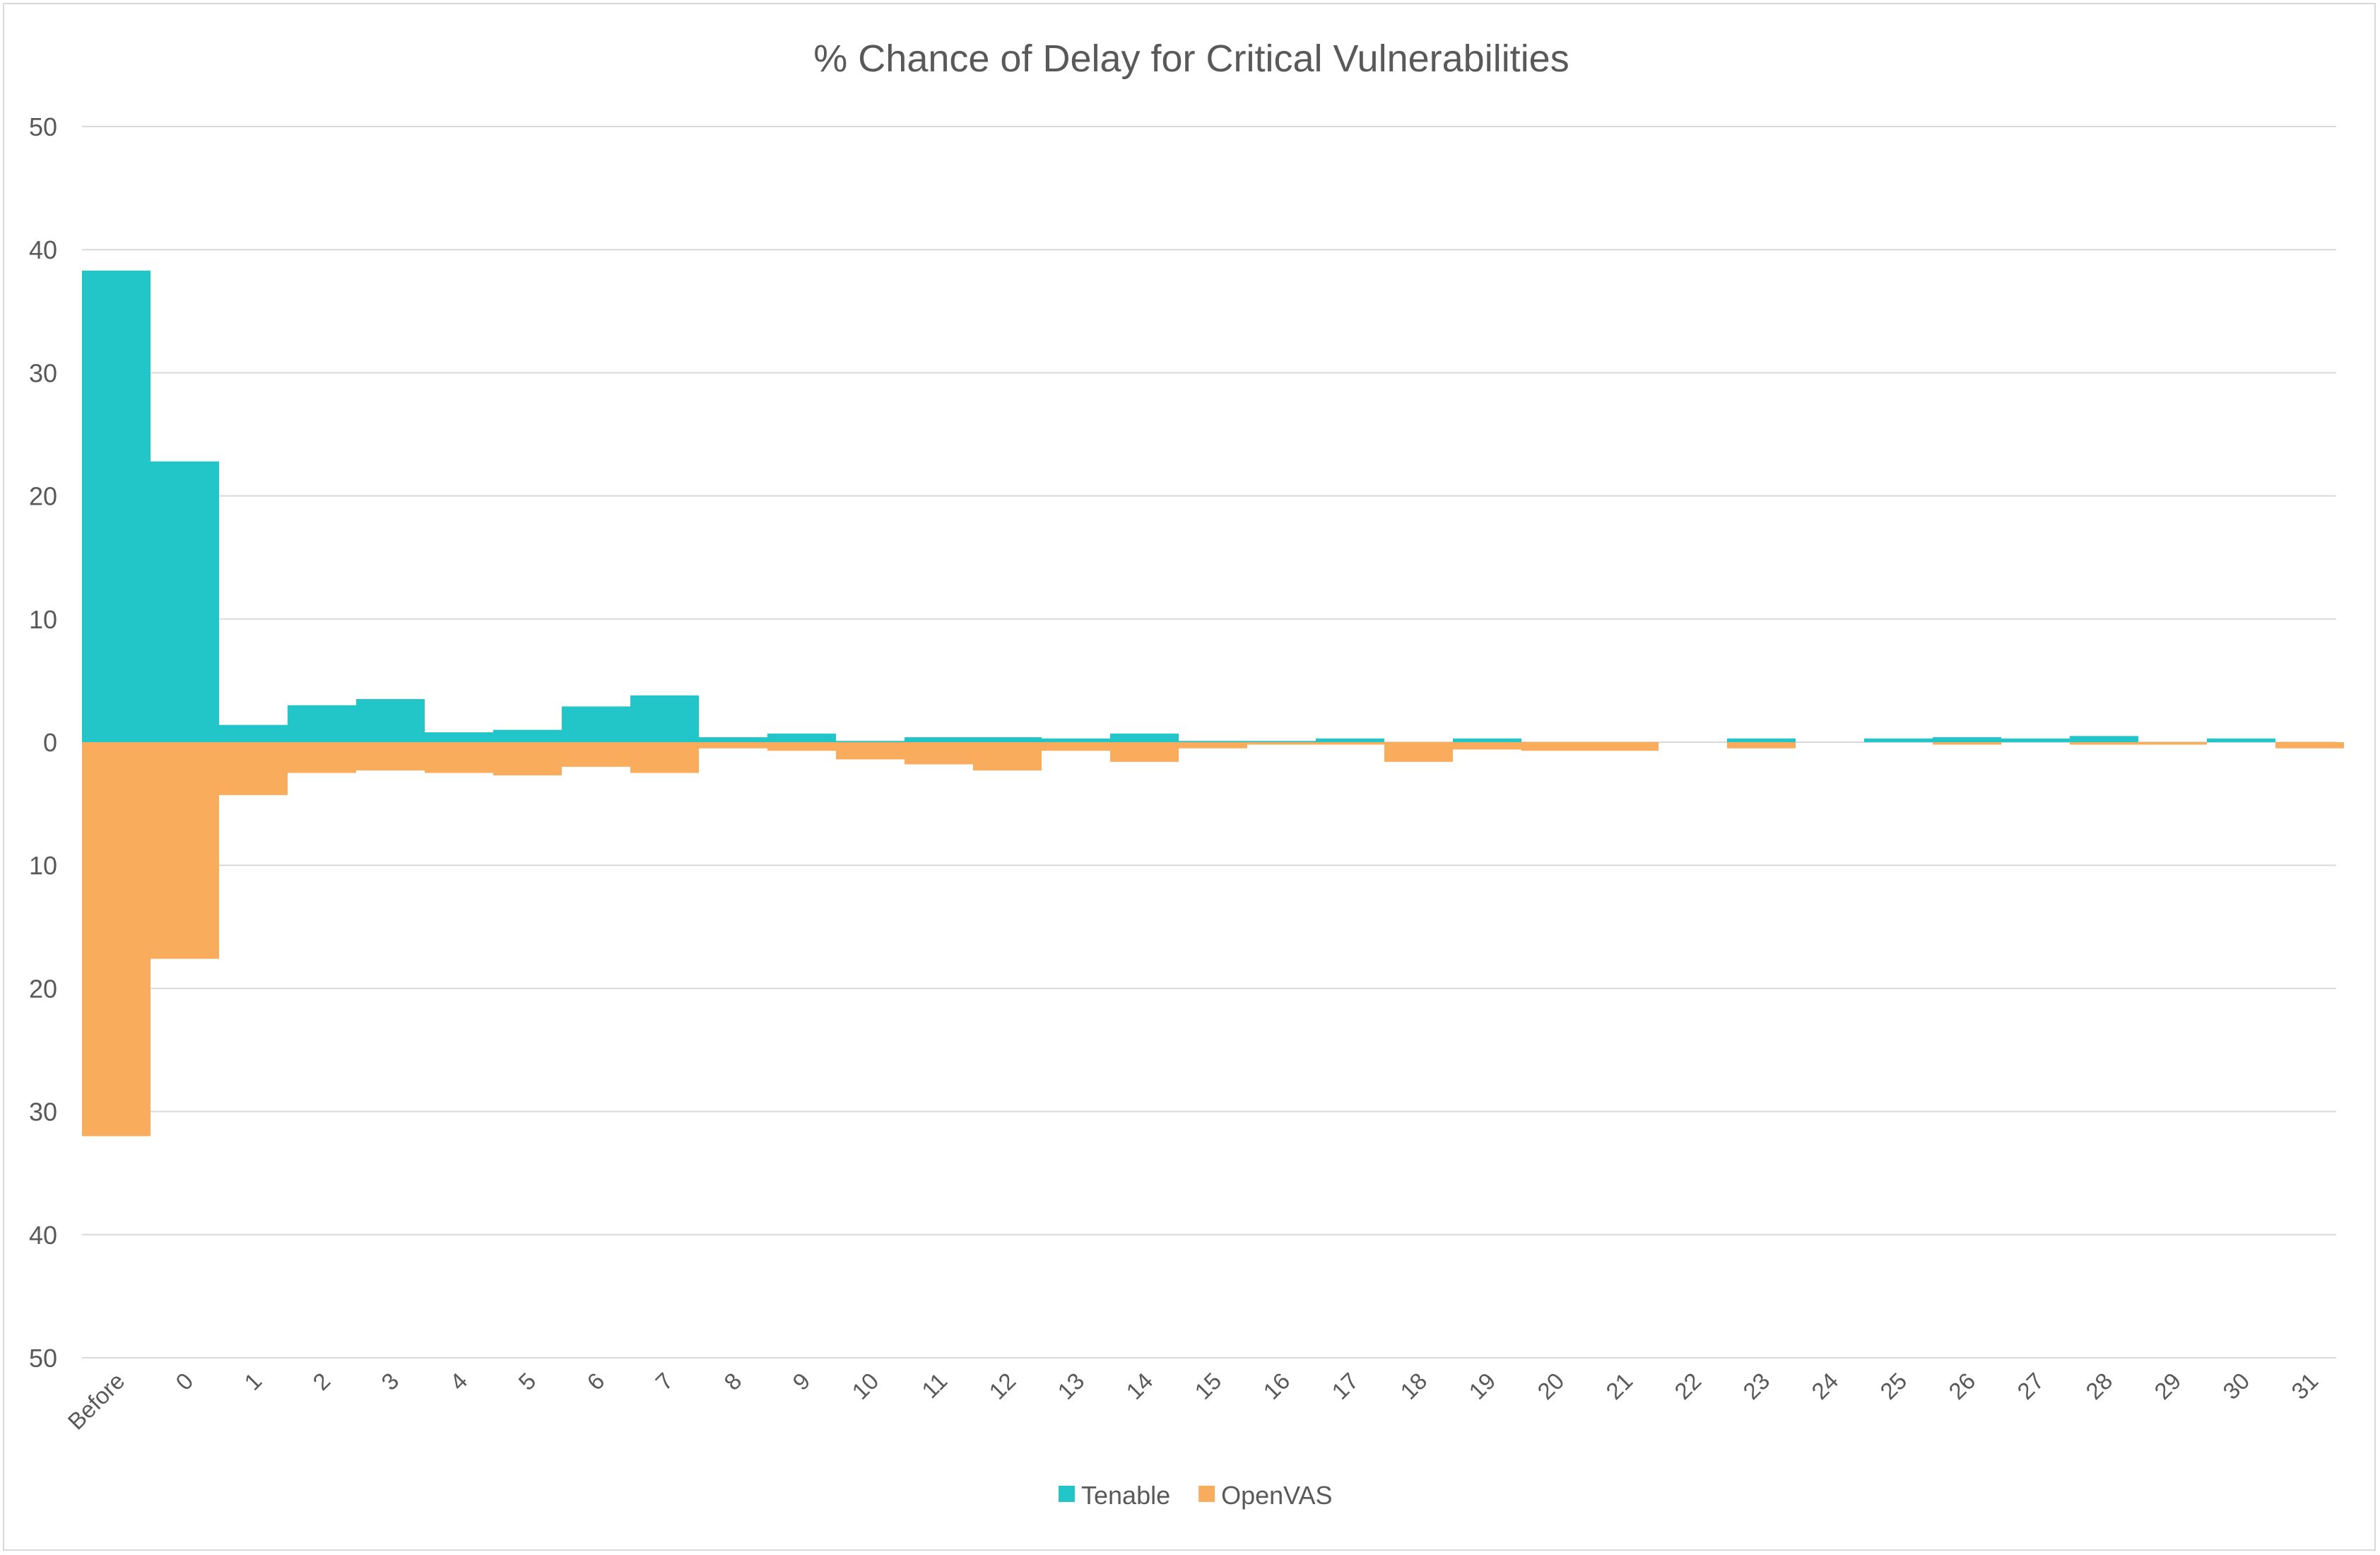 Image resolution: width=2380 pixels, height=1555 pixels. Describe the element at coordinates (1196, 1495) in the screenshot. I see `legend: Tenable OpenVAS` at that location.